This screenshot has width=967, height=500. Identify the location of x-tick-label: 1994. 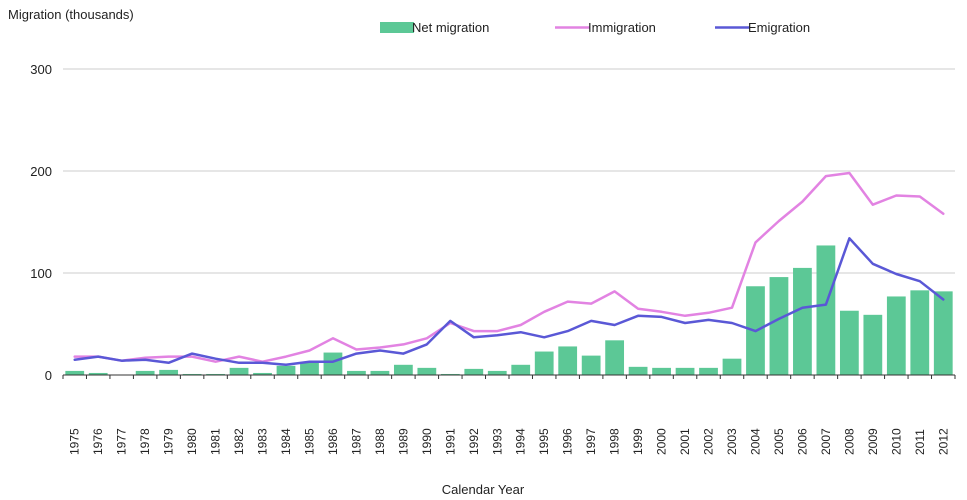
(521, 441).